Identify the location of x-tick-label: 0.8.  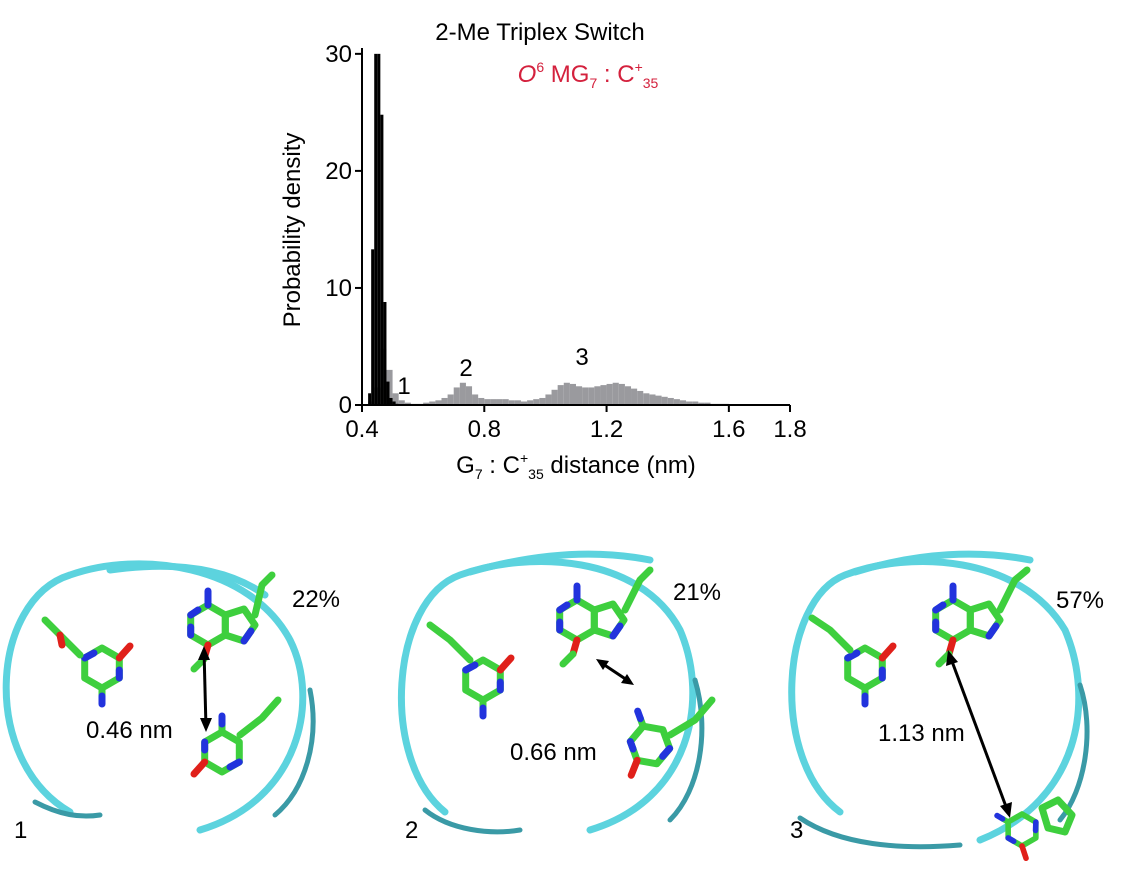
(484, 429).